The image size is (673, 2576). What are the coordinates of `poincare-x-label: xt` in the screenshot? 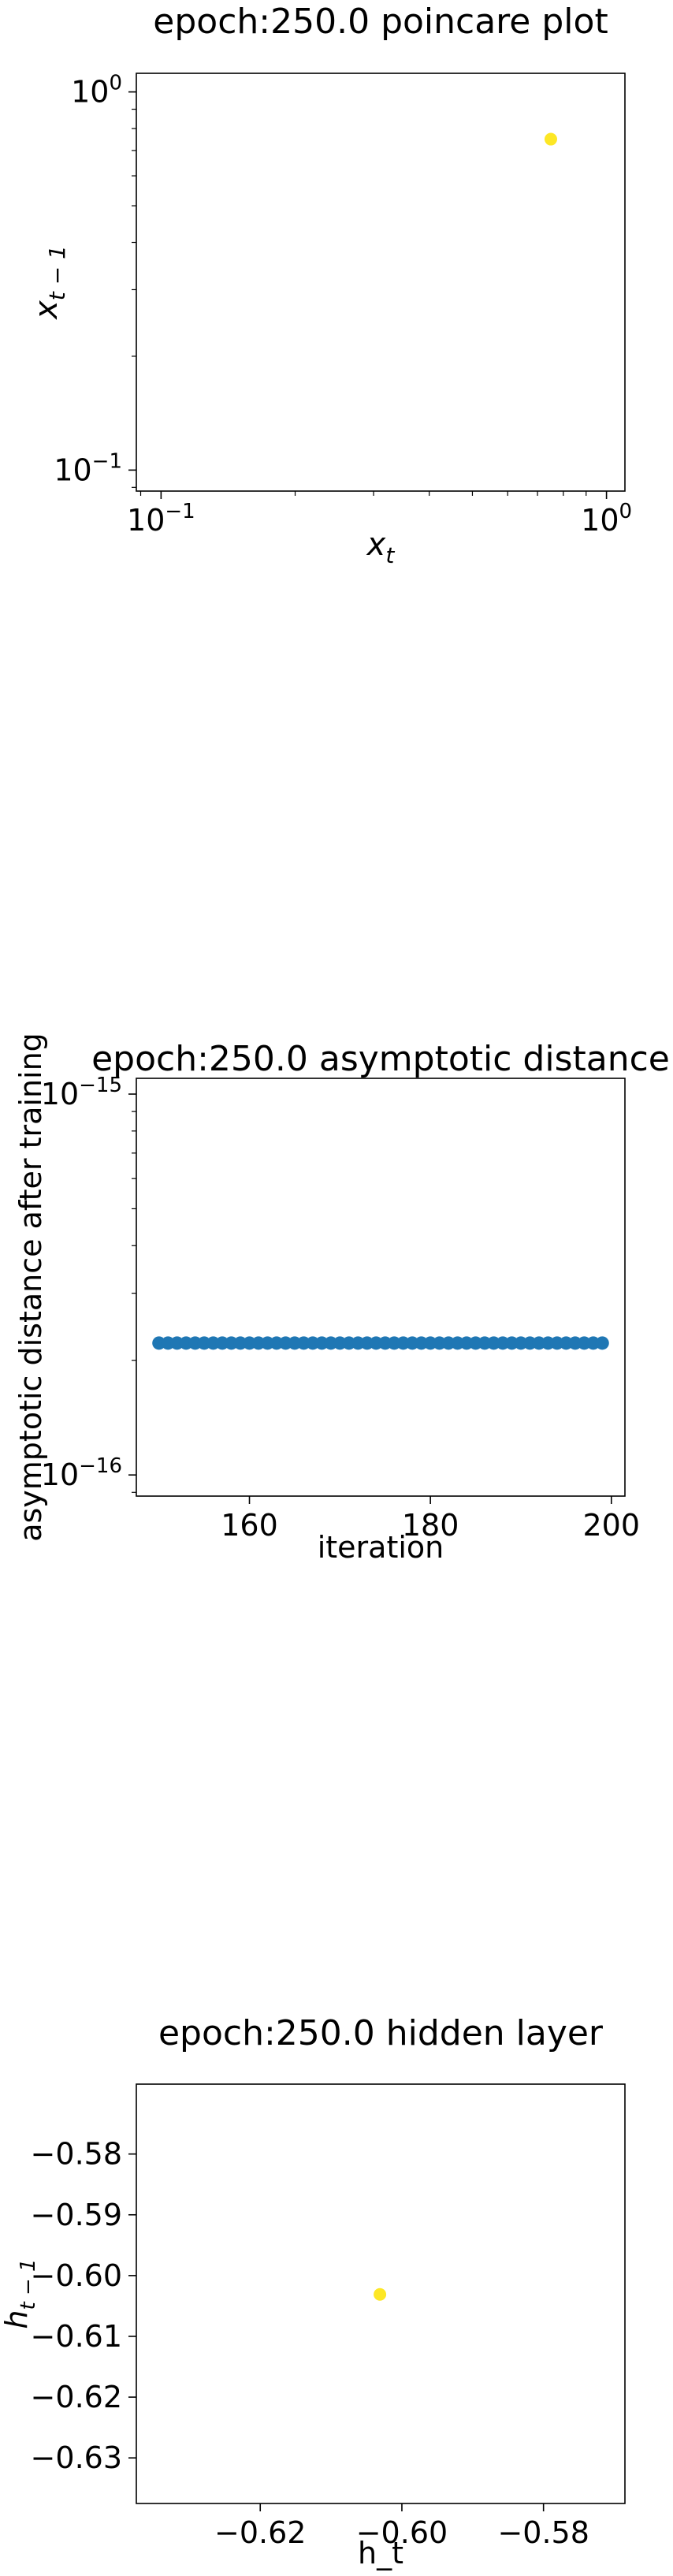 It's located at (381, 547).